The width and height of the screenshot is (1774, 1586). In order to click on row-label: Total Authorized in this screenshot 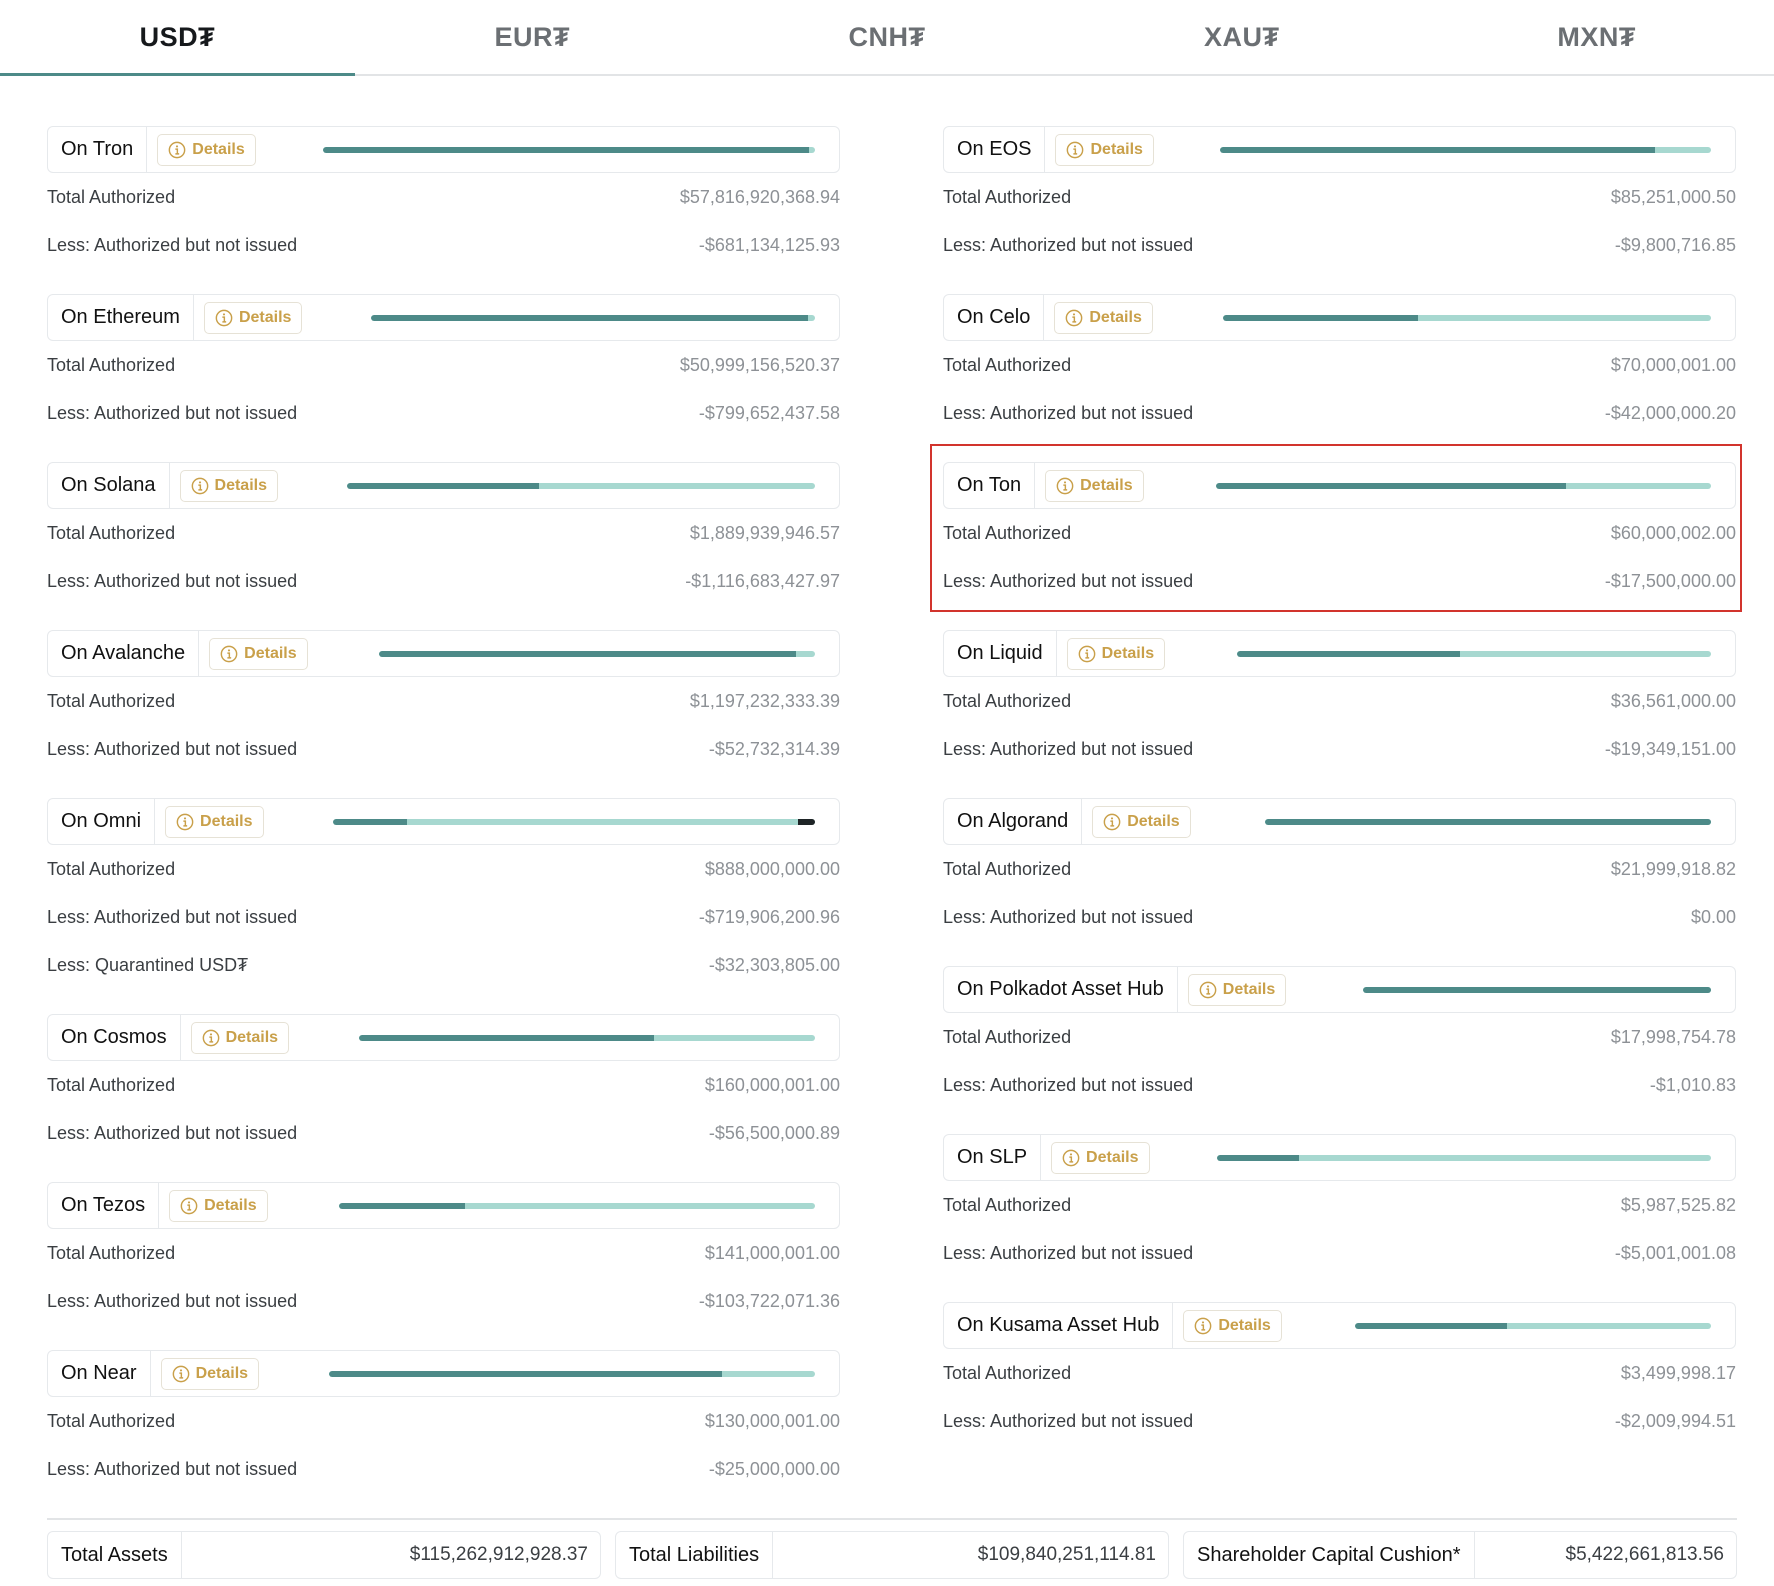, I will do `click(111, 532)`.